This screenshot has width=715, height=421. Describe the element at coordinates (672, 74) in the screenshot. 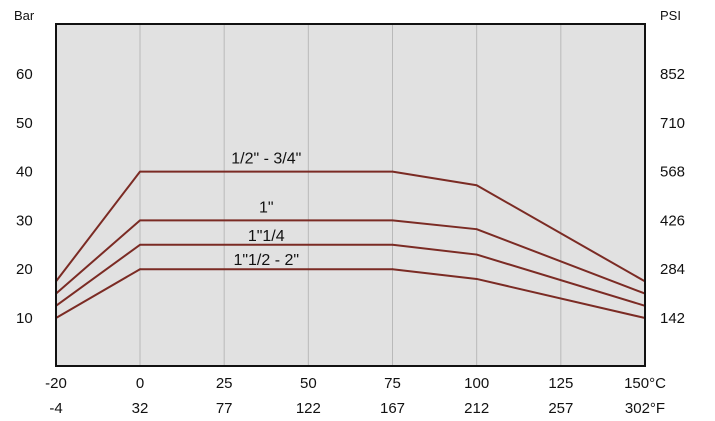

I see `y-tick-psi-852: 852` at that location.